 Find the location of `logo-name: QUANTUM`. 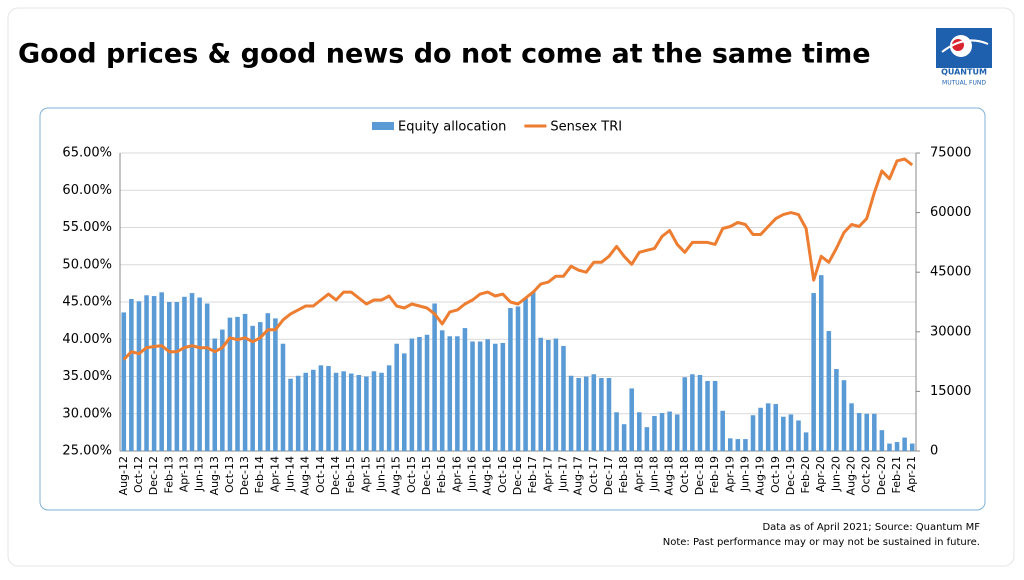

logo-name: QUANTUM is located at coordinates (964, 72).